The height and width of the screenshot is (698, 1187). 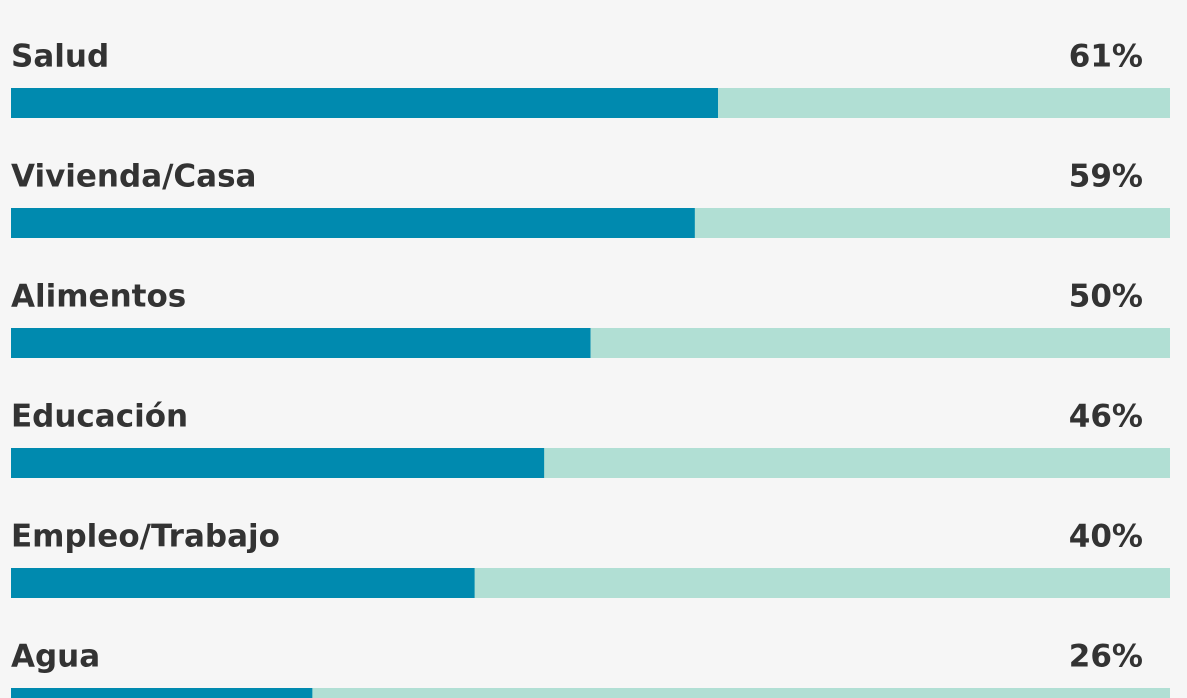 What do you see at coordinates (1106, 177) in the screenshot?
I see `value-label: 59%` at bounding box center [1106, 177].